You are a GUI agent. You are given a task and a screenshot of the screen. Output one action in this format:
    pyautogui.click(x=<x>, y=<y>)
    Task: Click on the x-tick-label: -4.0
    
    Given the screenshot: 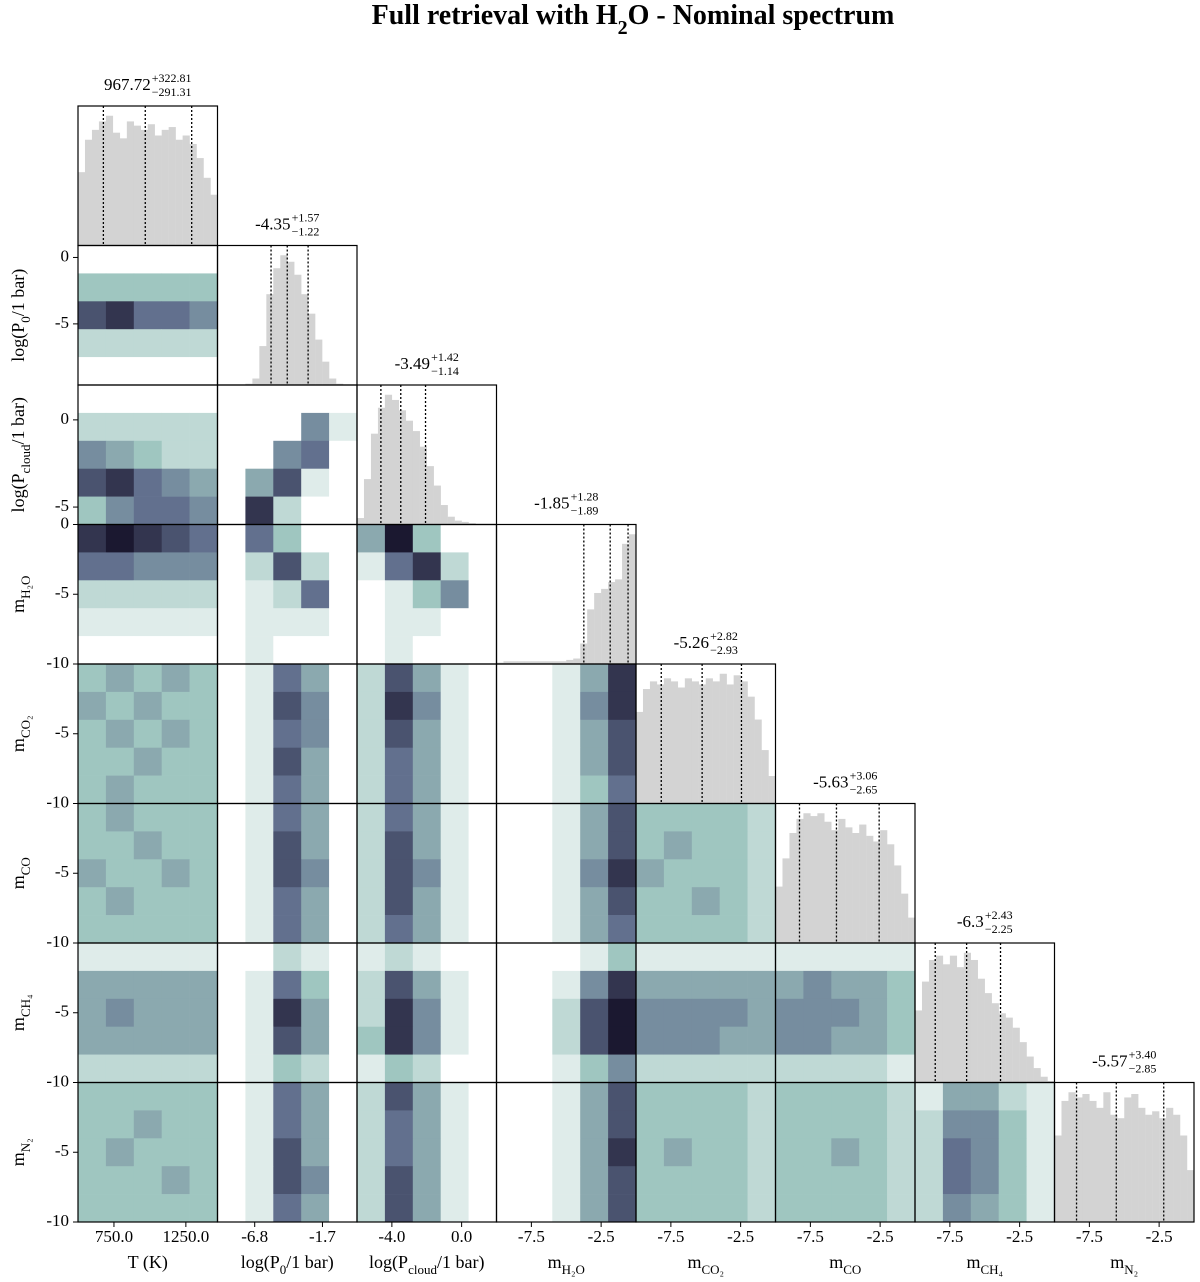 What is the action you would take?
    pyautogui.click(x=391, y=1236)
    